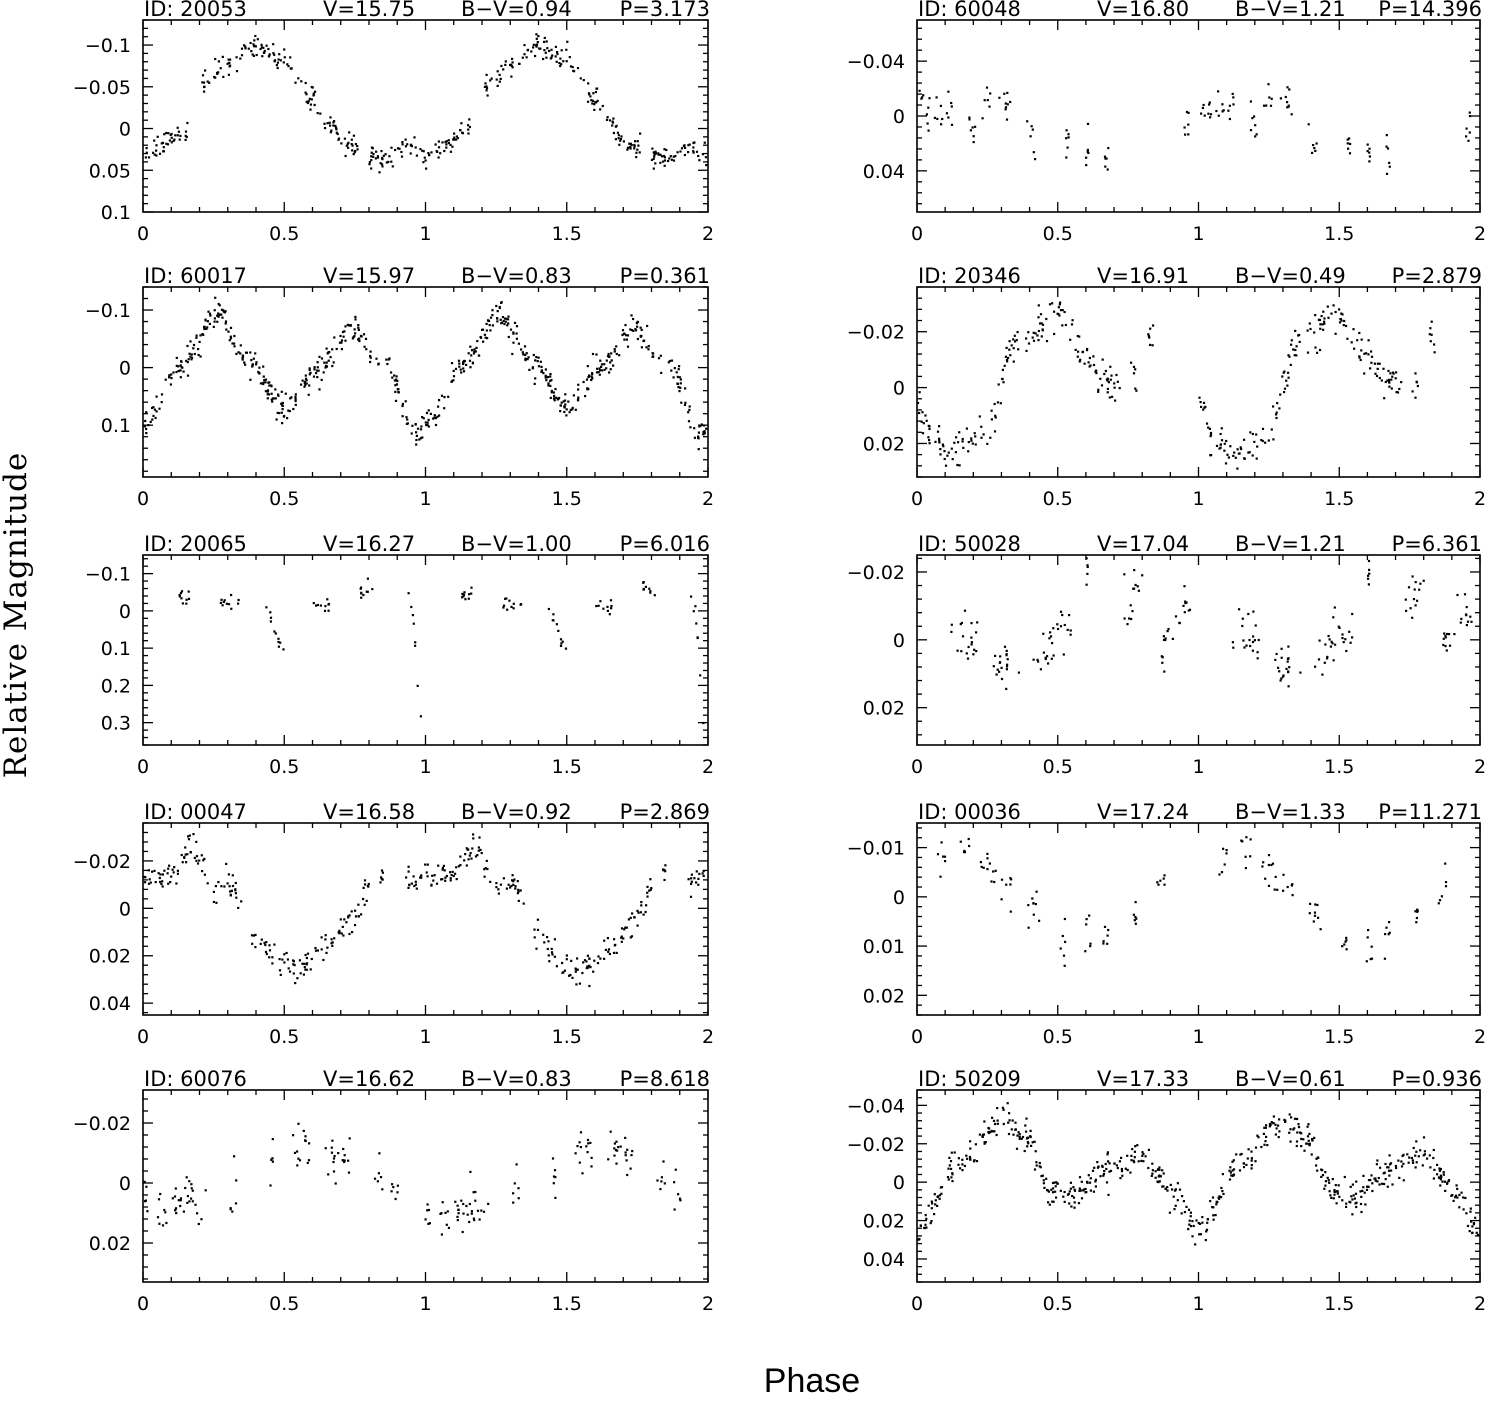 This screenshot has height=1402, width=1496. I want to click on panel-title-p: P=11.271, so click(1430, 812).